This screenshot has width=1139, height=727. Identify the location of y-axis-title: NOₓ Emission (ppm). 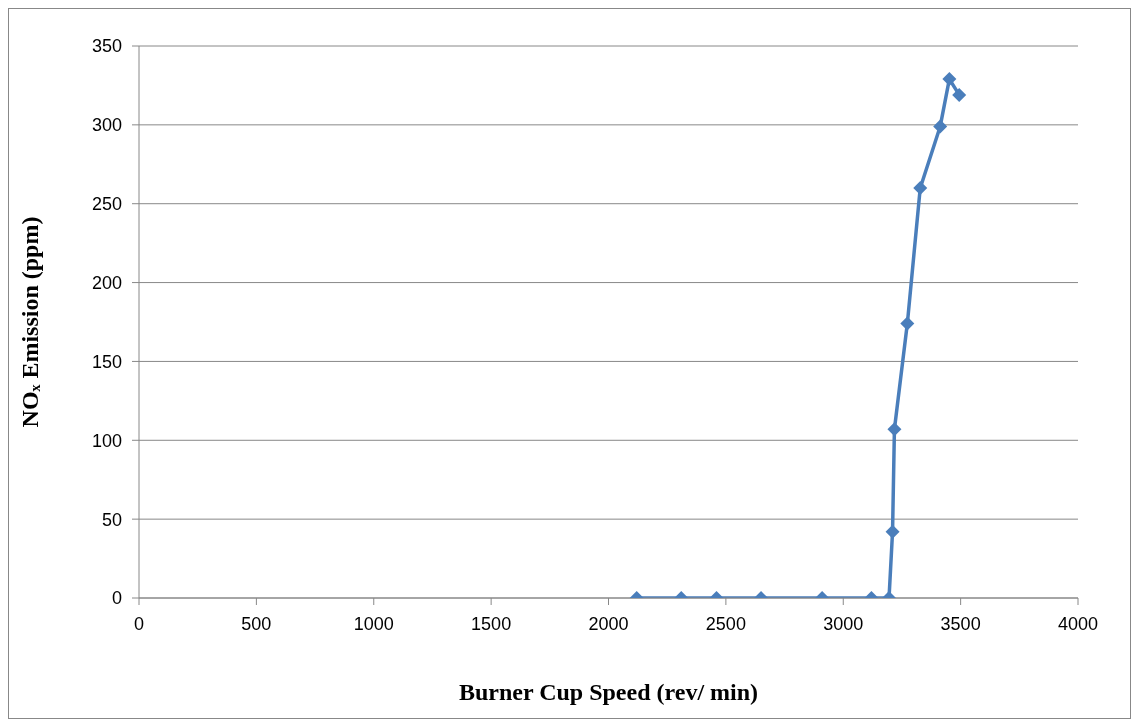
(29, 322).